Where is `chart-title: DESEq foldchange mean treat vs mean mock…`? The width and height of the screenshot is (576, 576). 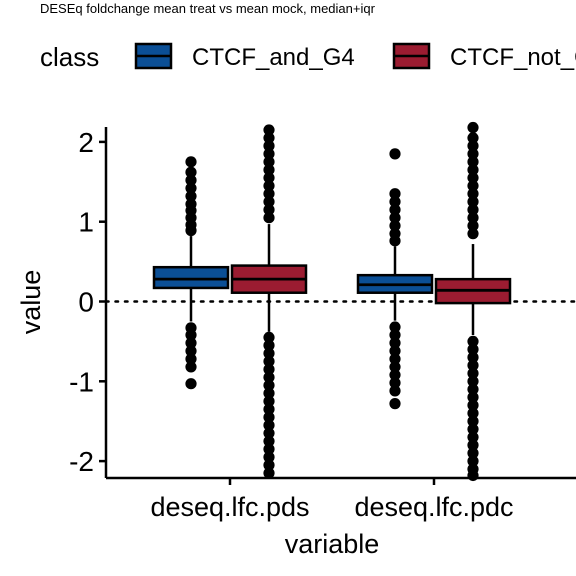 chart-title: DESEq foldchange mean treat vs mean mock… is located at coordinates (208, 8).